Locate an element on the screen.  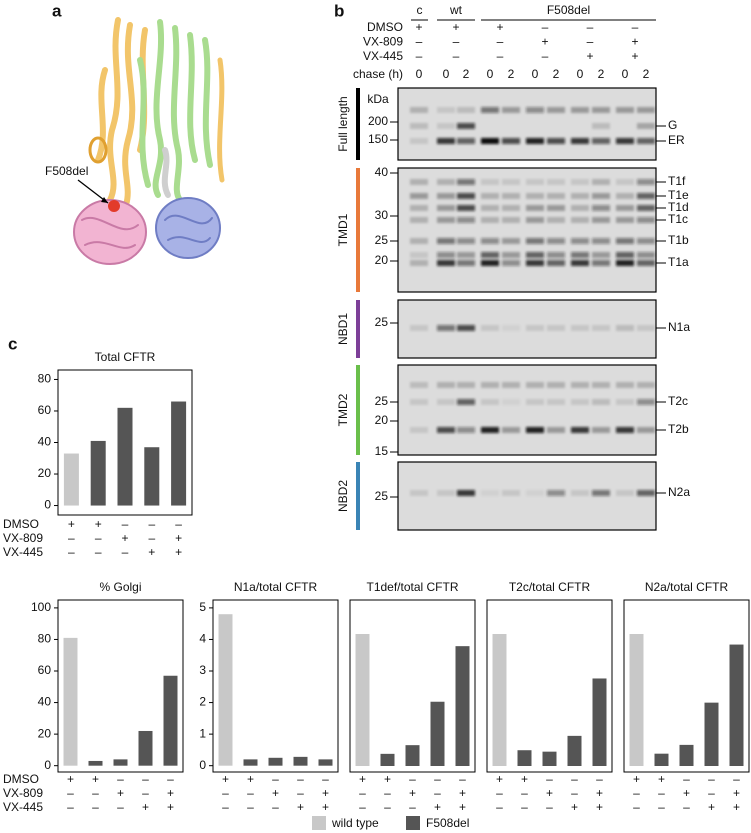
band-label: T1a is located at coordinates (678, 262).